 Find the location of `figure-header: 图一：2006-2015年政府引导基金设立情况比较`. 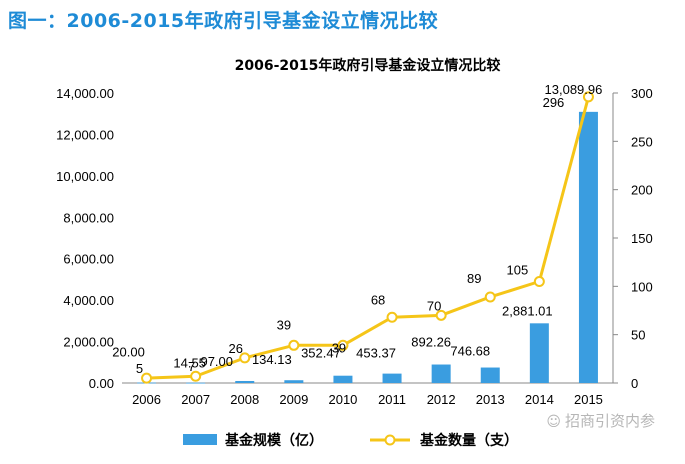

figure-header: 图一：2006-2015年政府引导基金设立情况比较 is located at coordinates (223, 21).